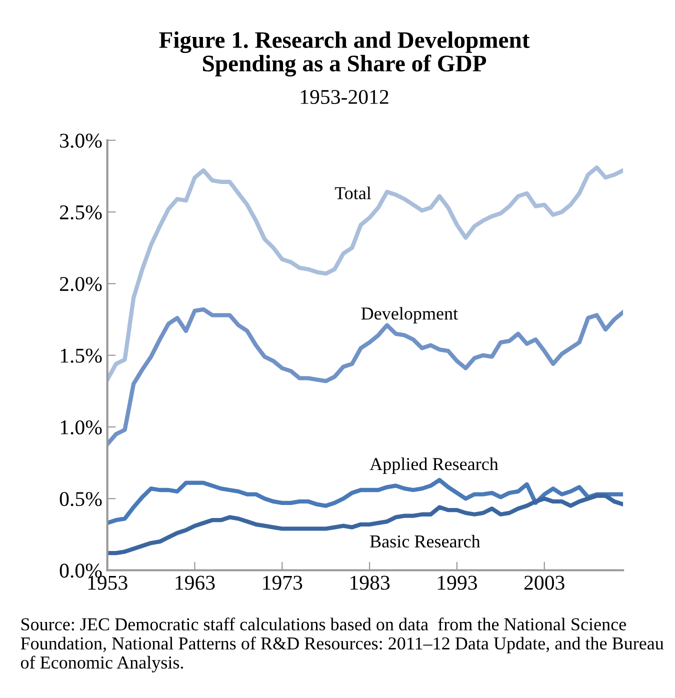  I want to click on y-tick-label: 1.0%, so click(81, 427).